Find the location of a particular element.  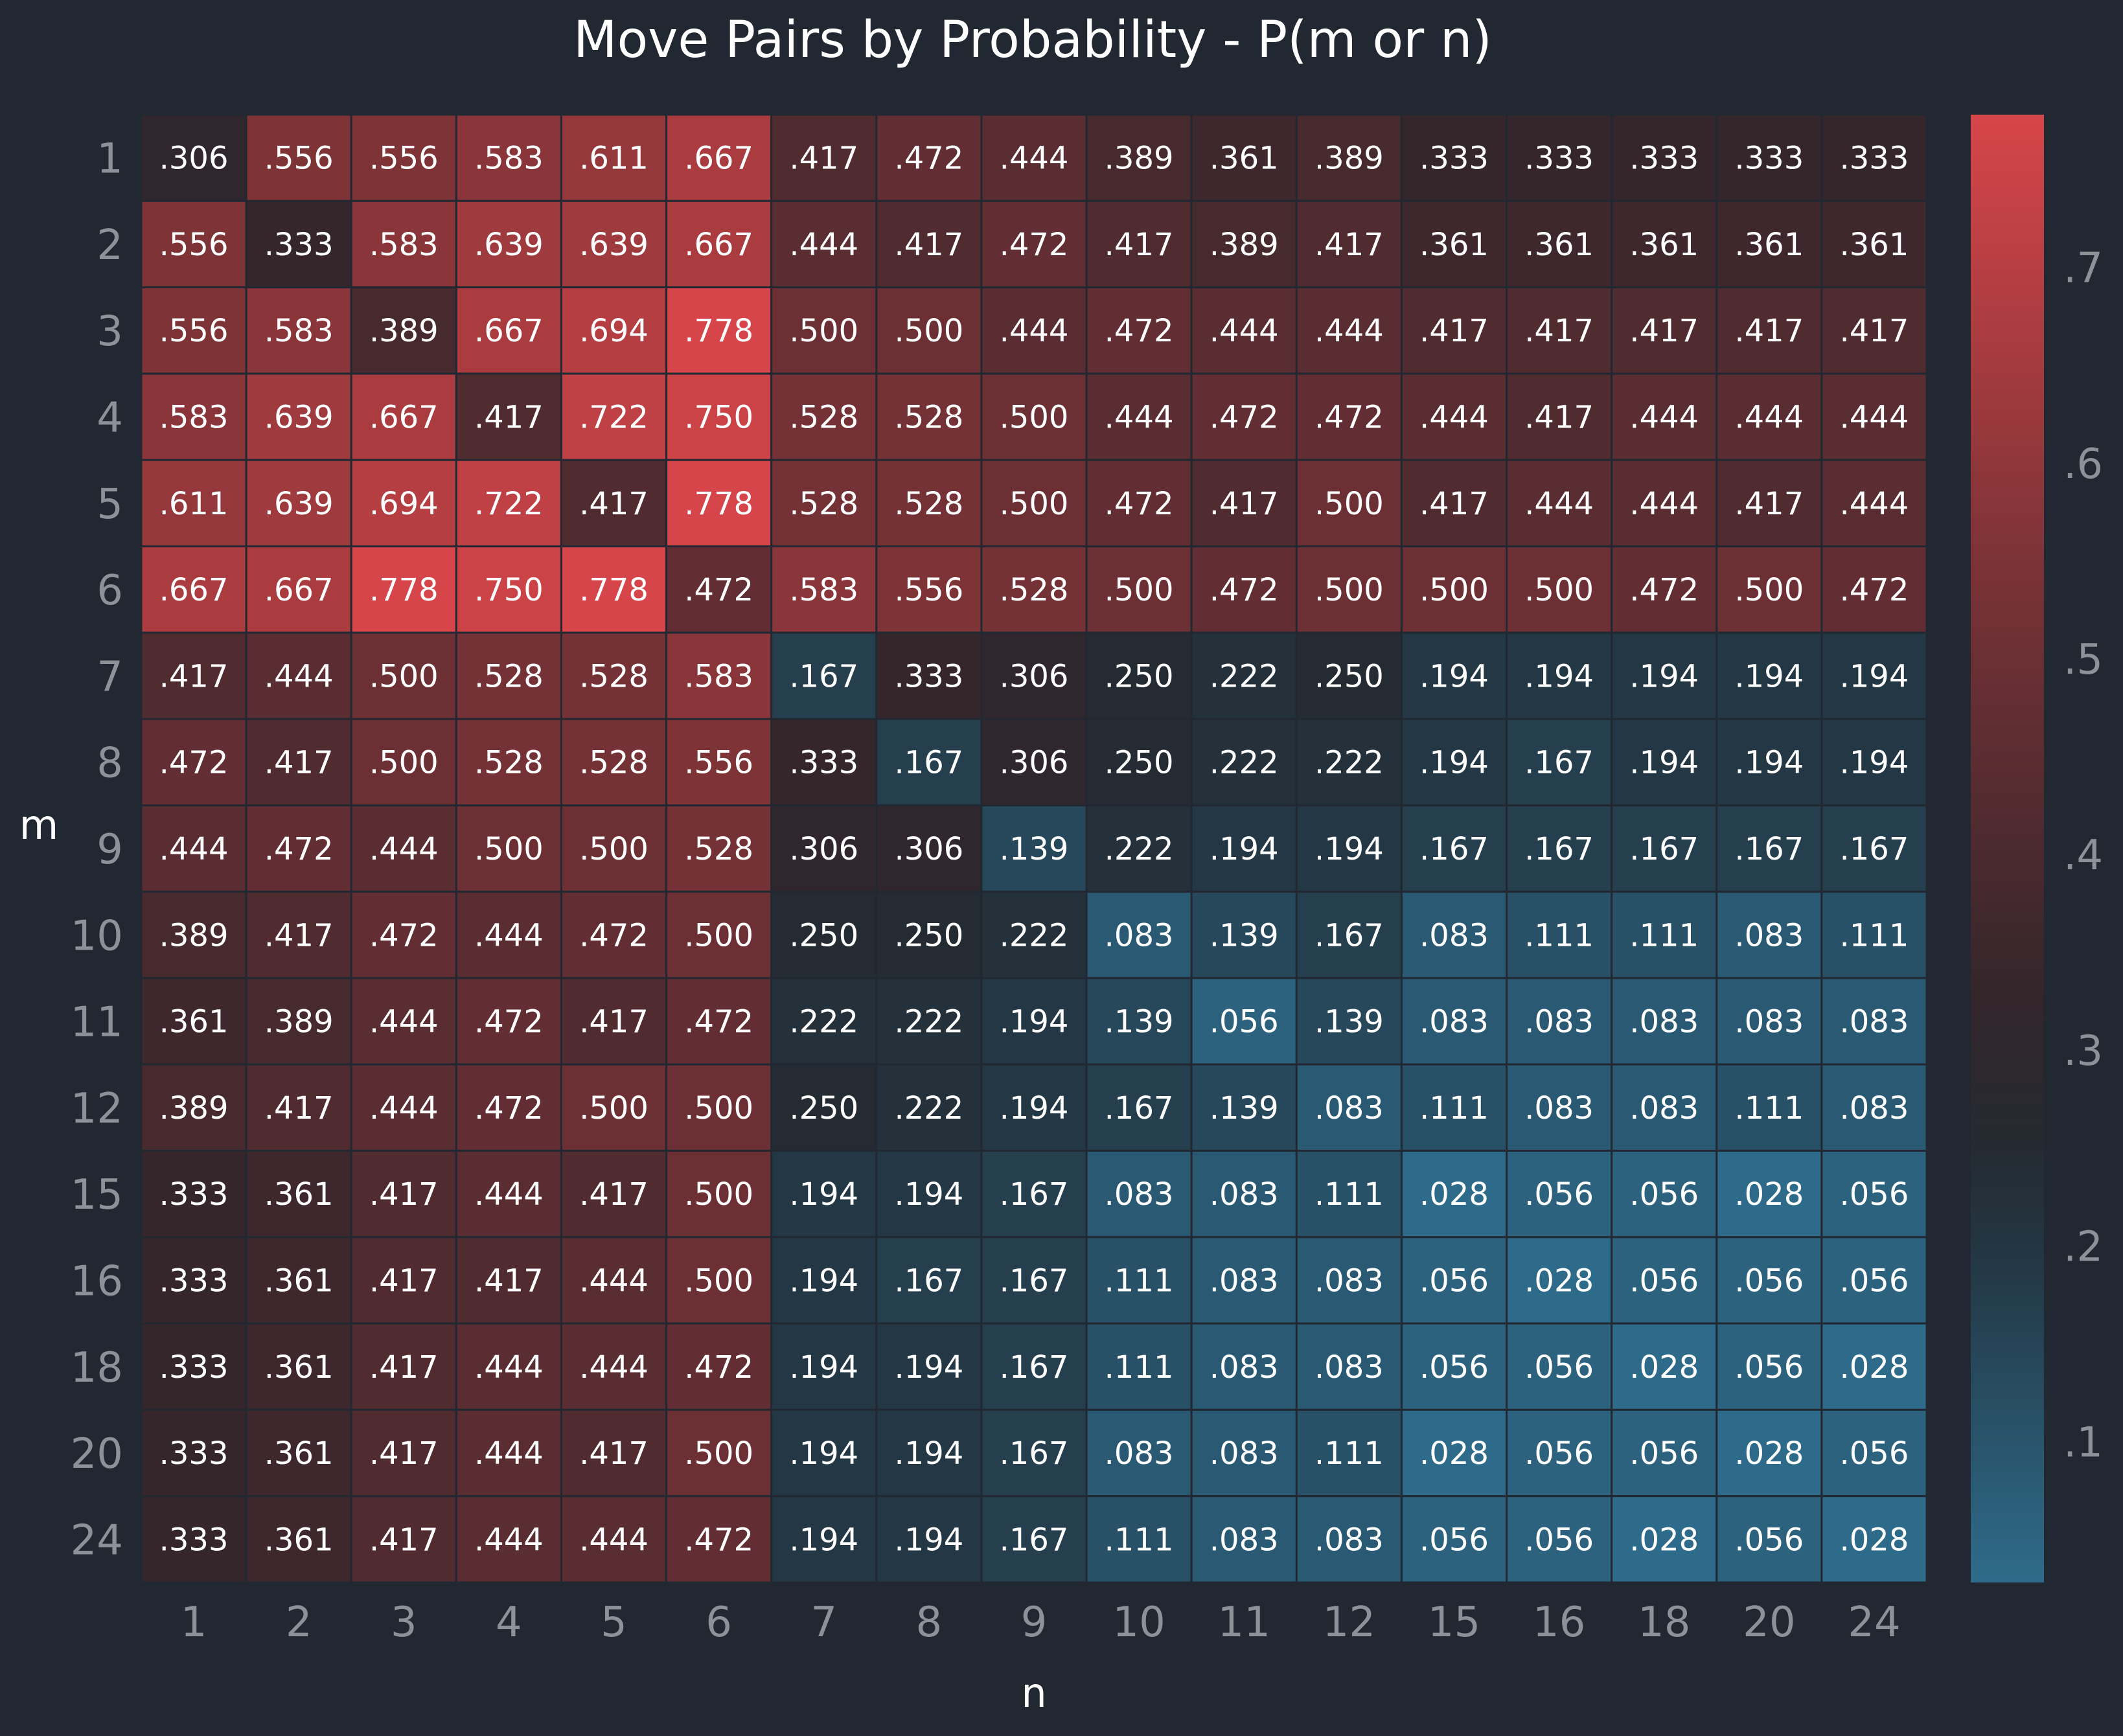

cell-value-label: .306 is located at coordinates (1034, 676).